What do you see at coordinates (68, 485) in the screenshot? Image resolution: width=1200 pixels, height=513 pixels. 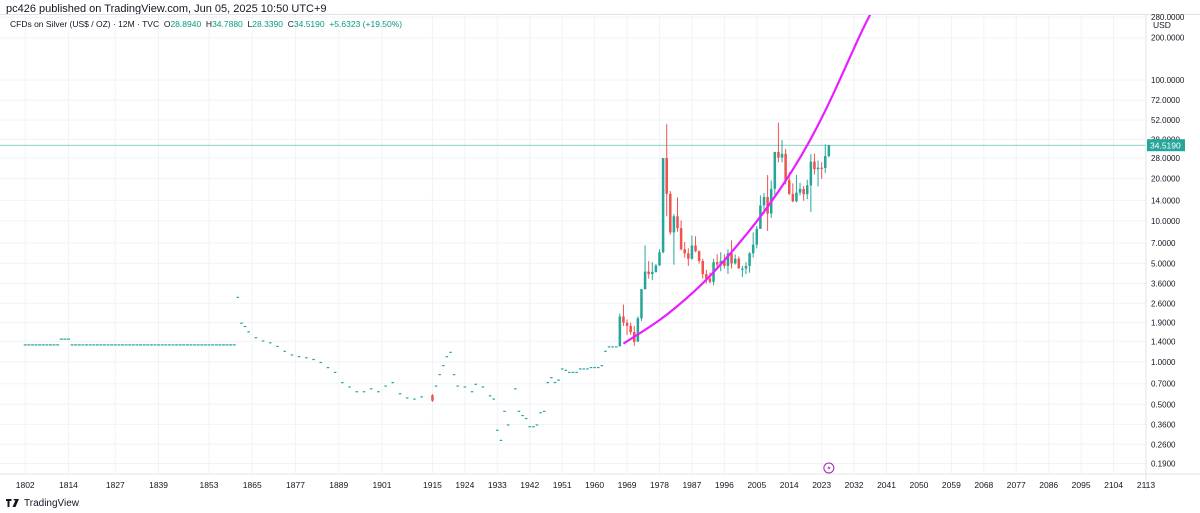 I see `x-tick-label: 1814` at bounding box center [68, 485].